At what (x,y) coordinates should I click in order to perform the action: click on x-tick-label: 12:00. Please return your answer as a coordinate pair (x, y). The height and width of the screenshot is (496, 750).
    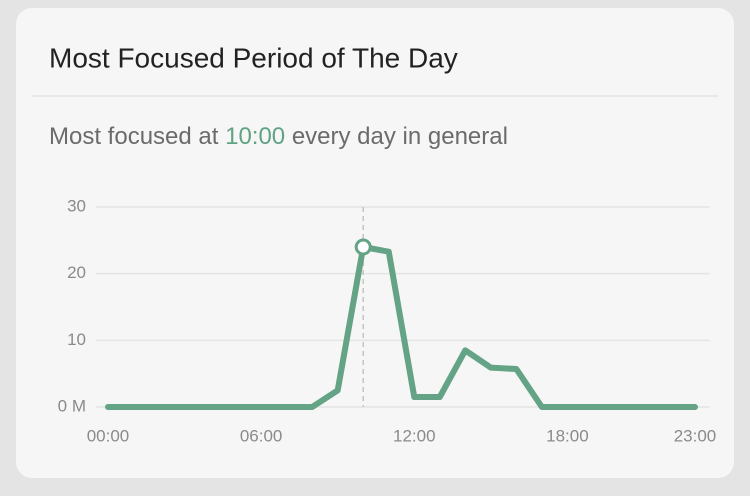
    Looking at the image, I should click on (414, 435).